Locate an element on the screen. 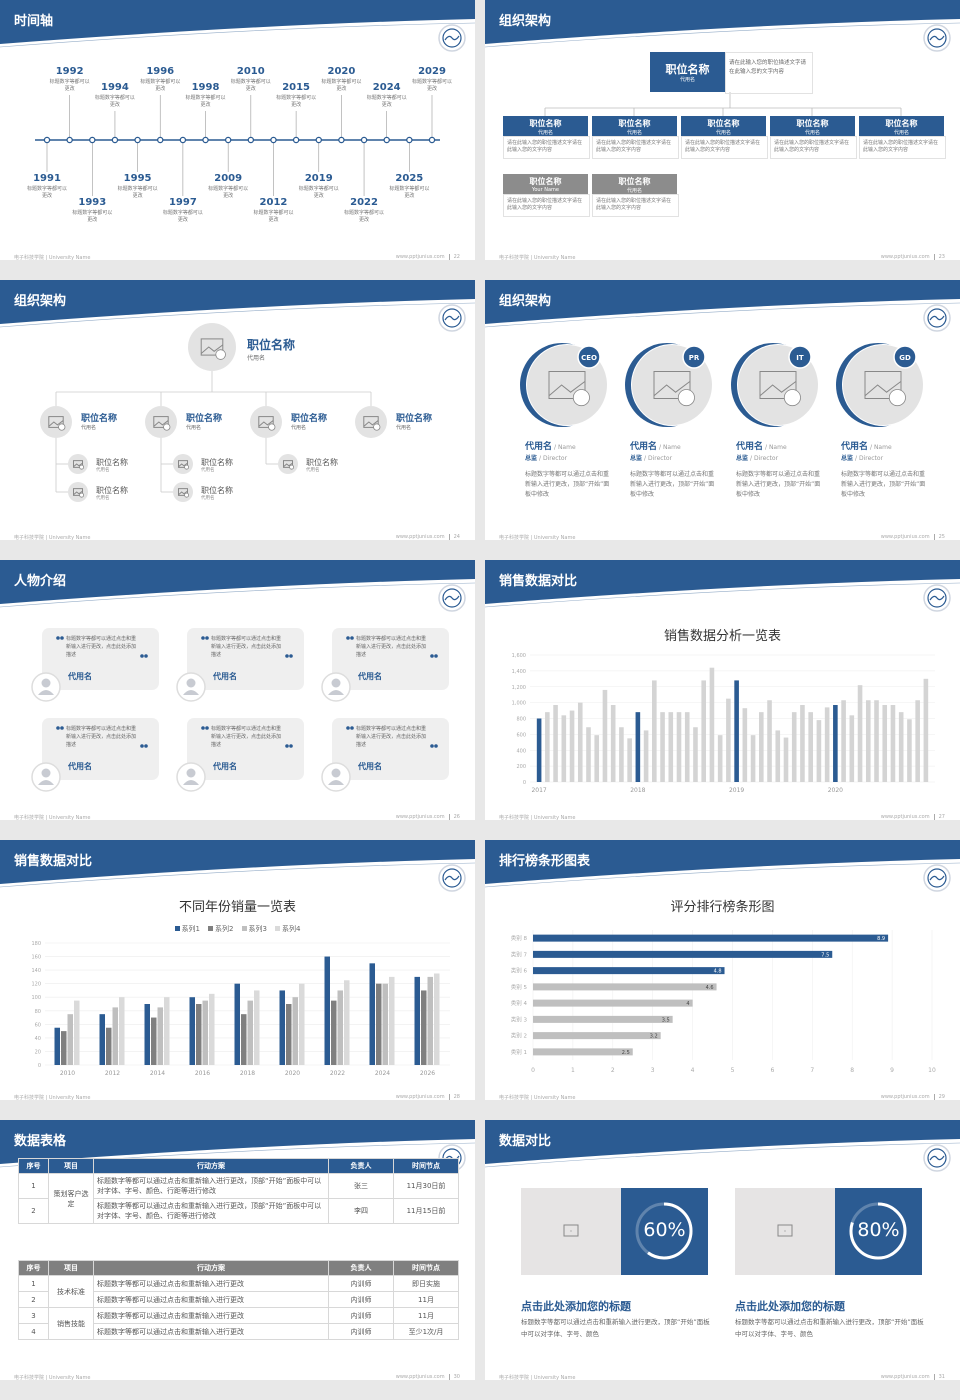 The height and width of the screenshot is (1400, 960). header-cell: 负责人 is located at coordinates (361, 1268).